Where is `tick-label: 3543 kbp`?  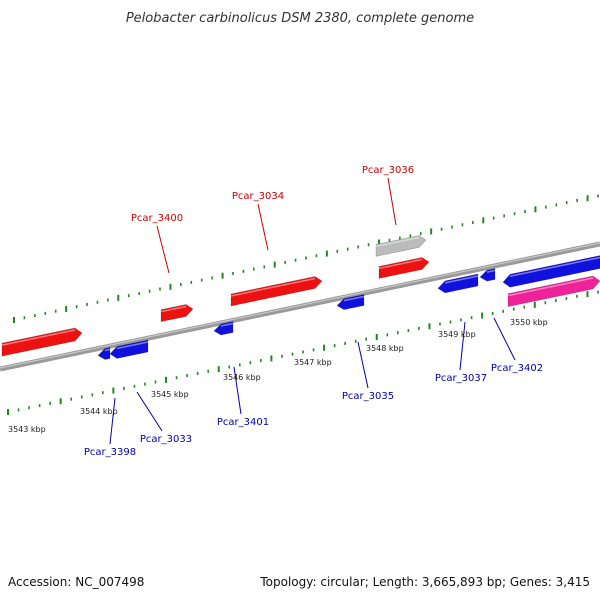
tick-label: 3543 kbp is located at coordinates (27, 429).